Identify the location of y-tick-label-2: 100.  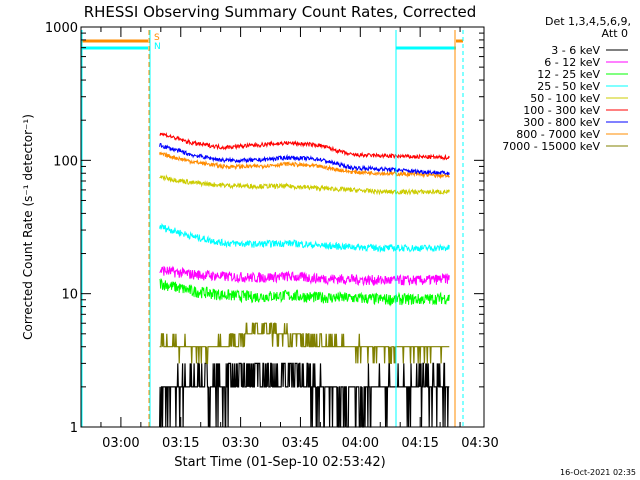
(65, 161).